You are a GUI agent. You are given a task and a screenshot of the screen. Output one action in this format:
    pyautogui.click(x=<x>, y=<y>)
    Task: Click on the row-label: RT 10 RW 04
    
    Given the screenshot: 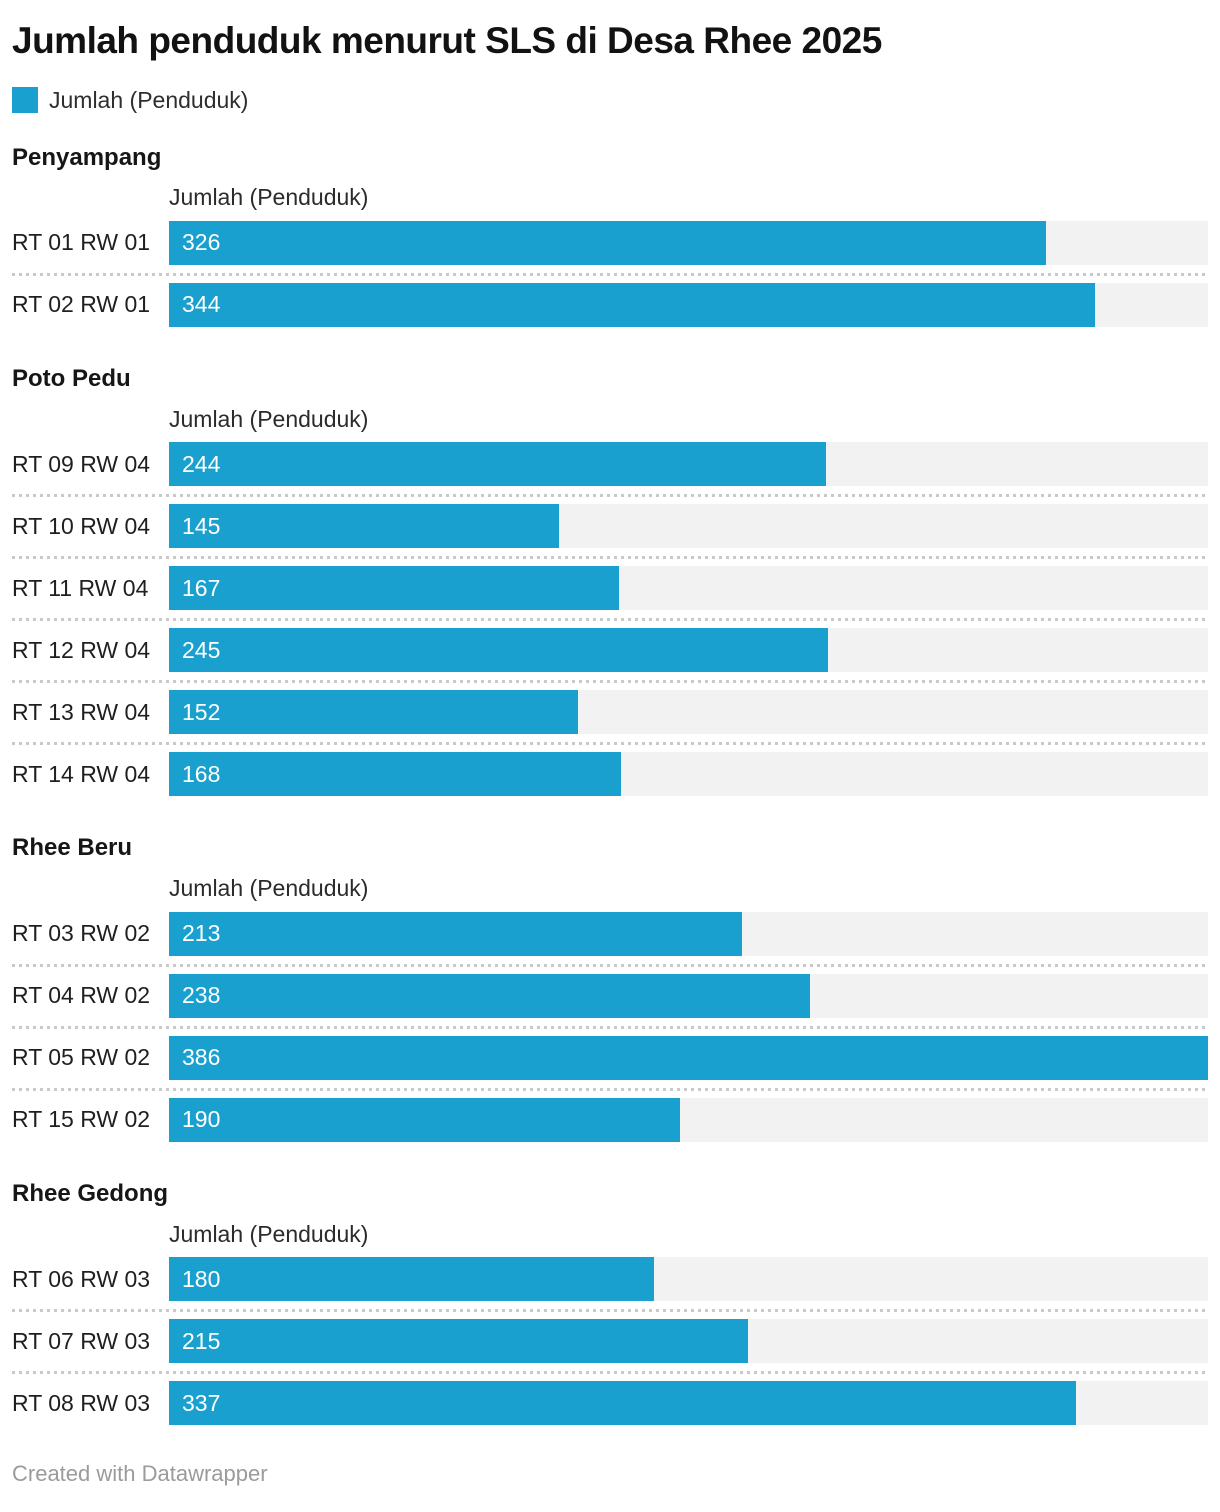 What is the action you would take?
    pyautogui.click(x=81, y=525)
    